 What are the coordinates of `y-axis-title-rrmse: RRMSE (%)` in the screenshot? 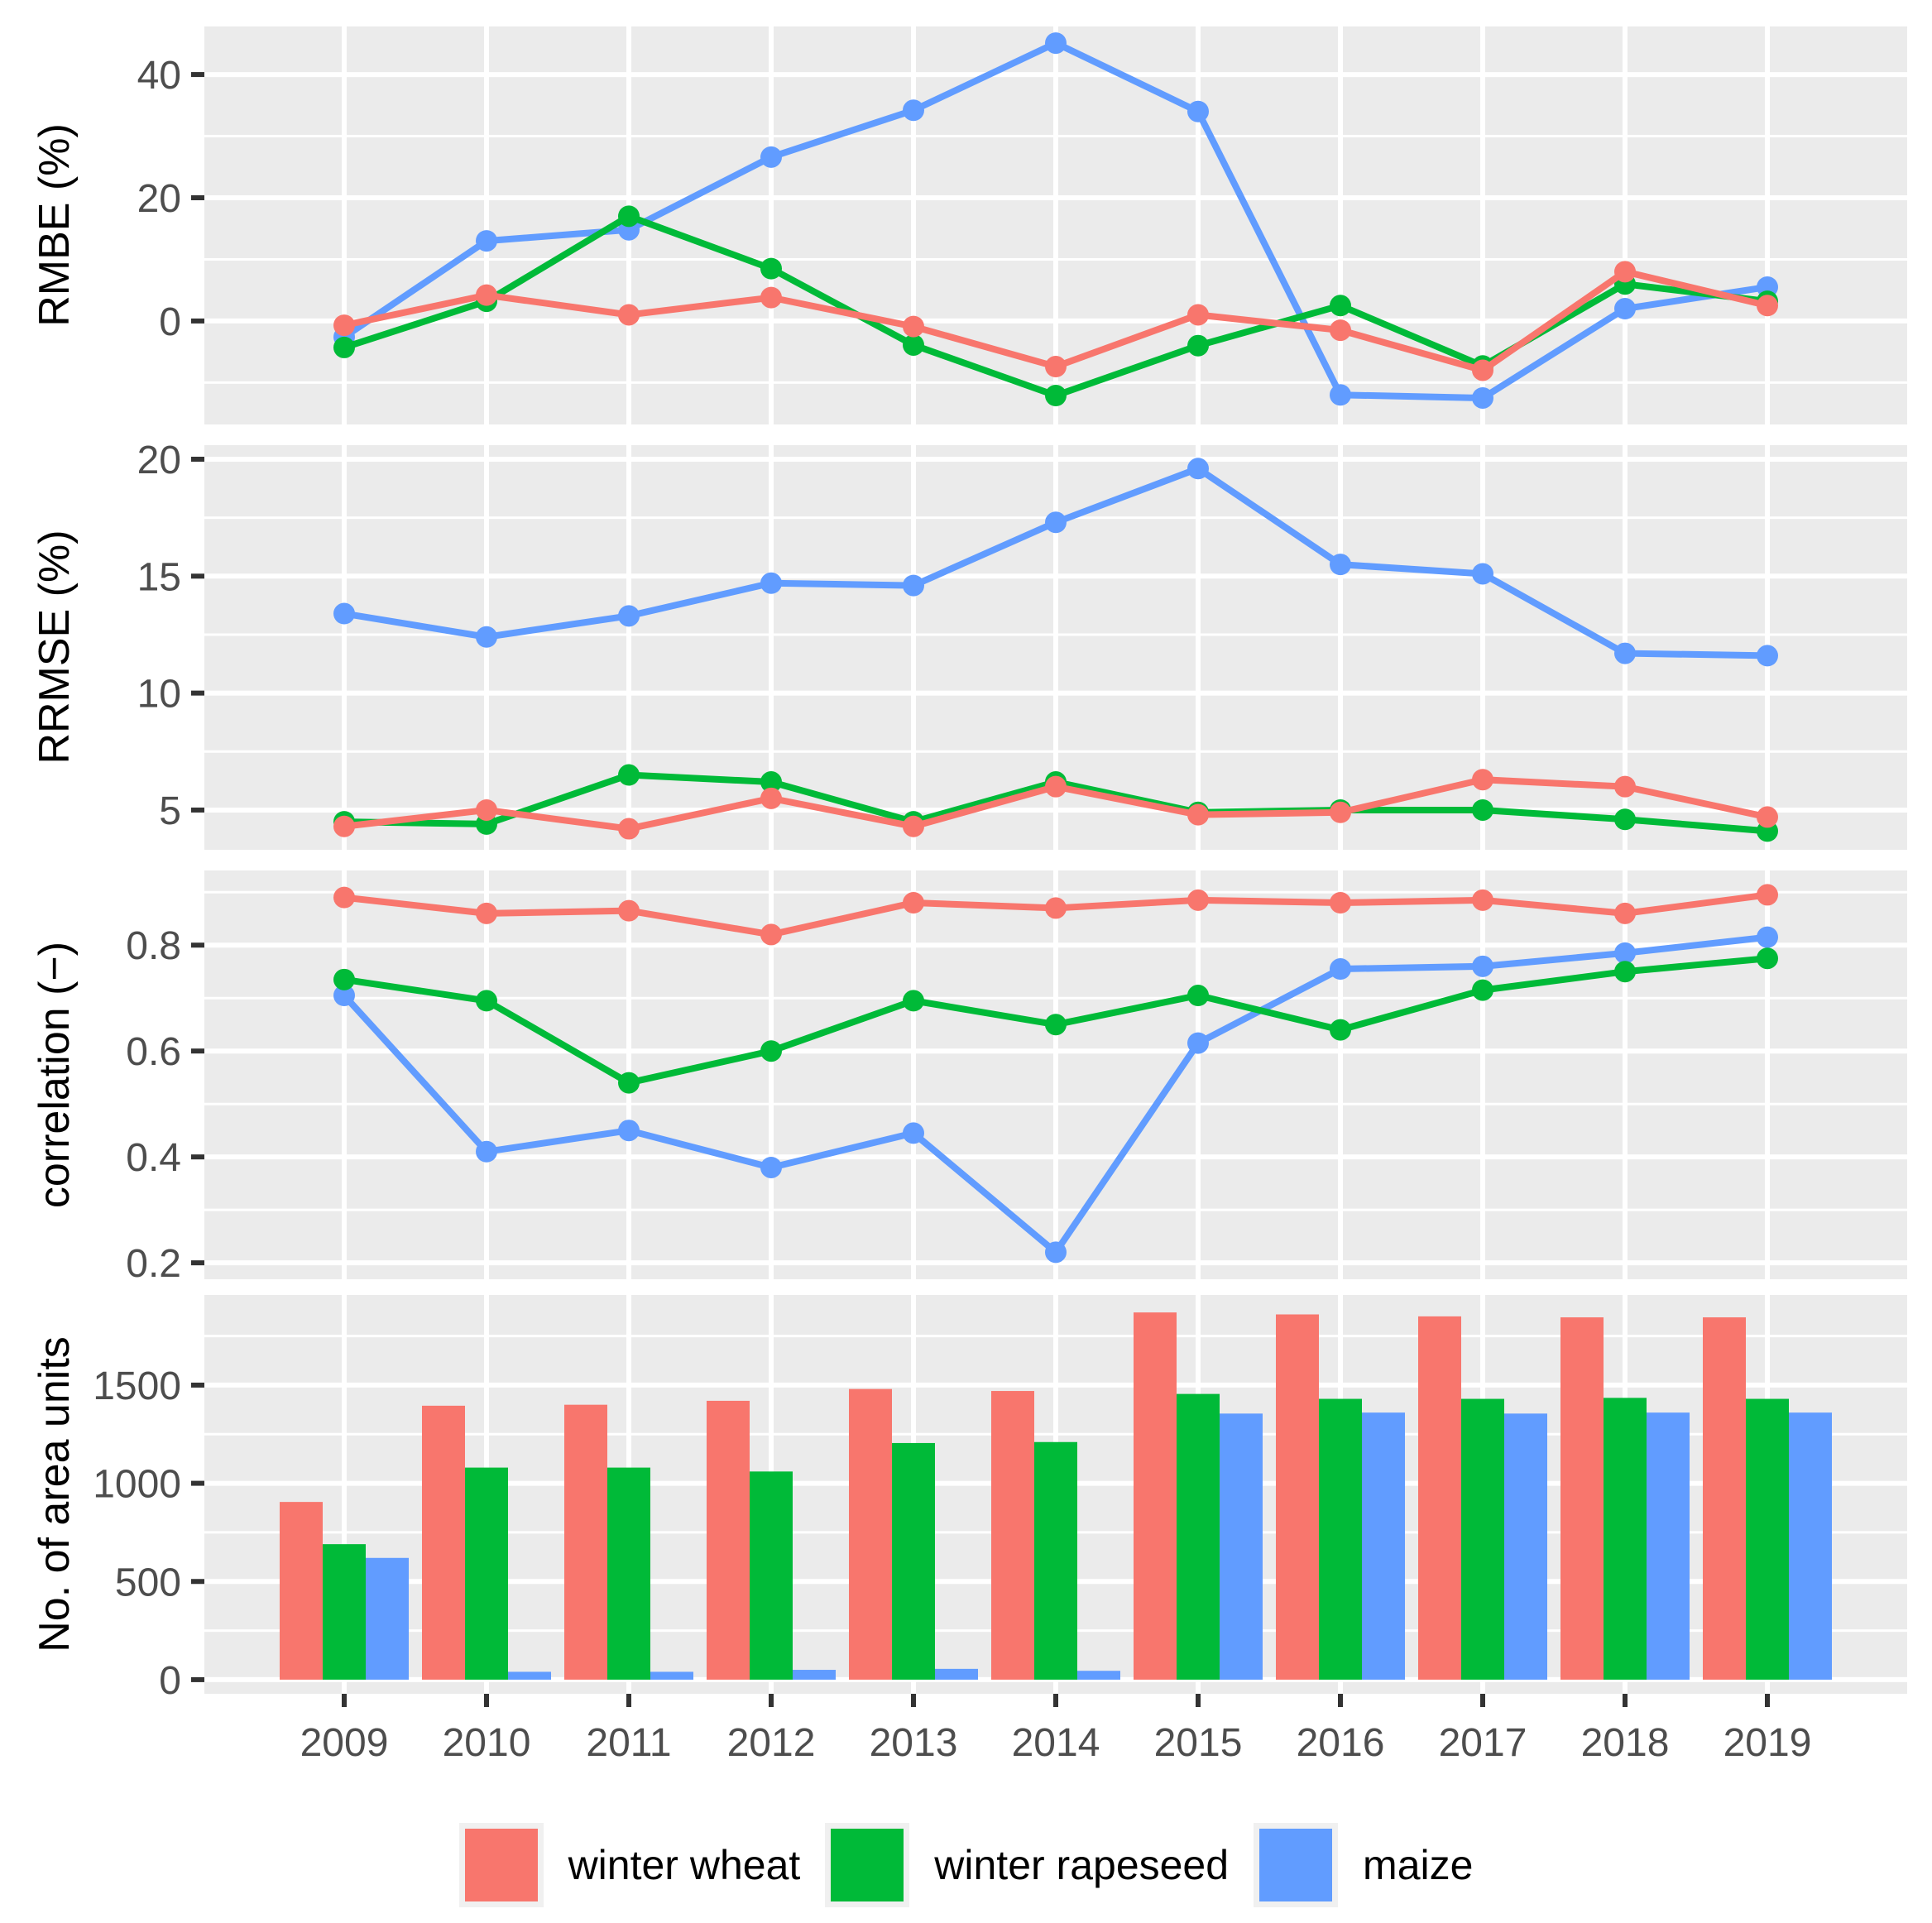 It's located at (55, 647).